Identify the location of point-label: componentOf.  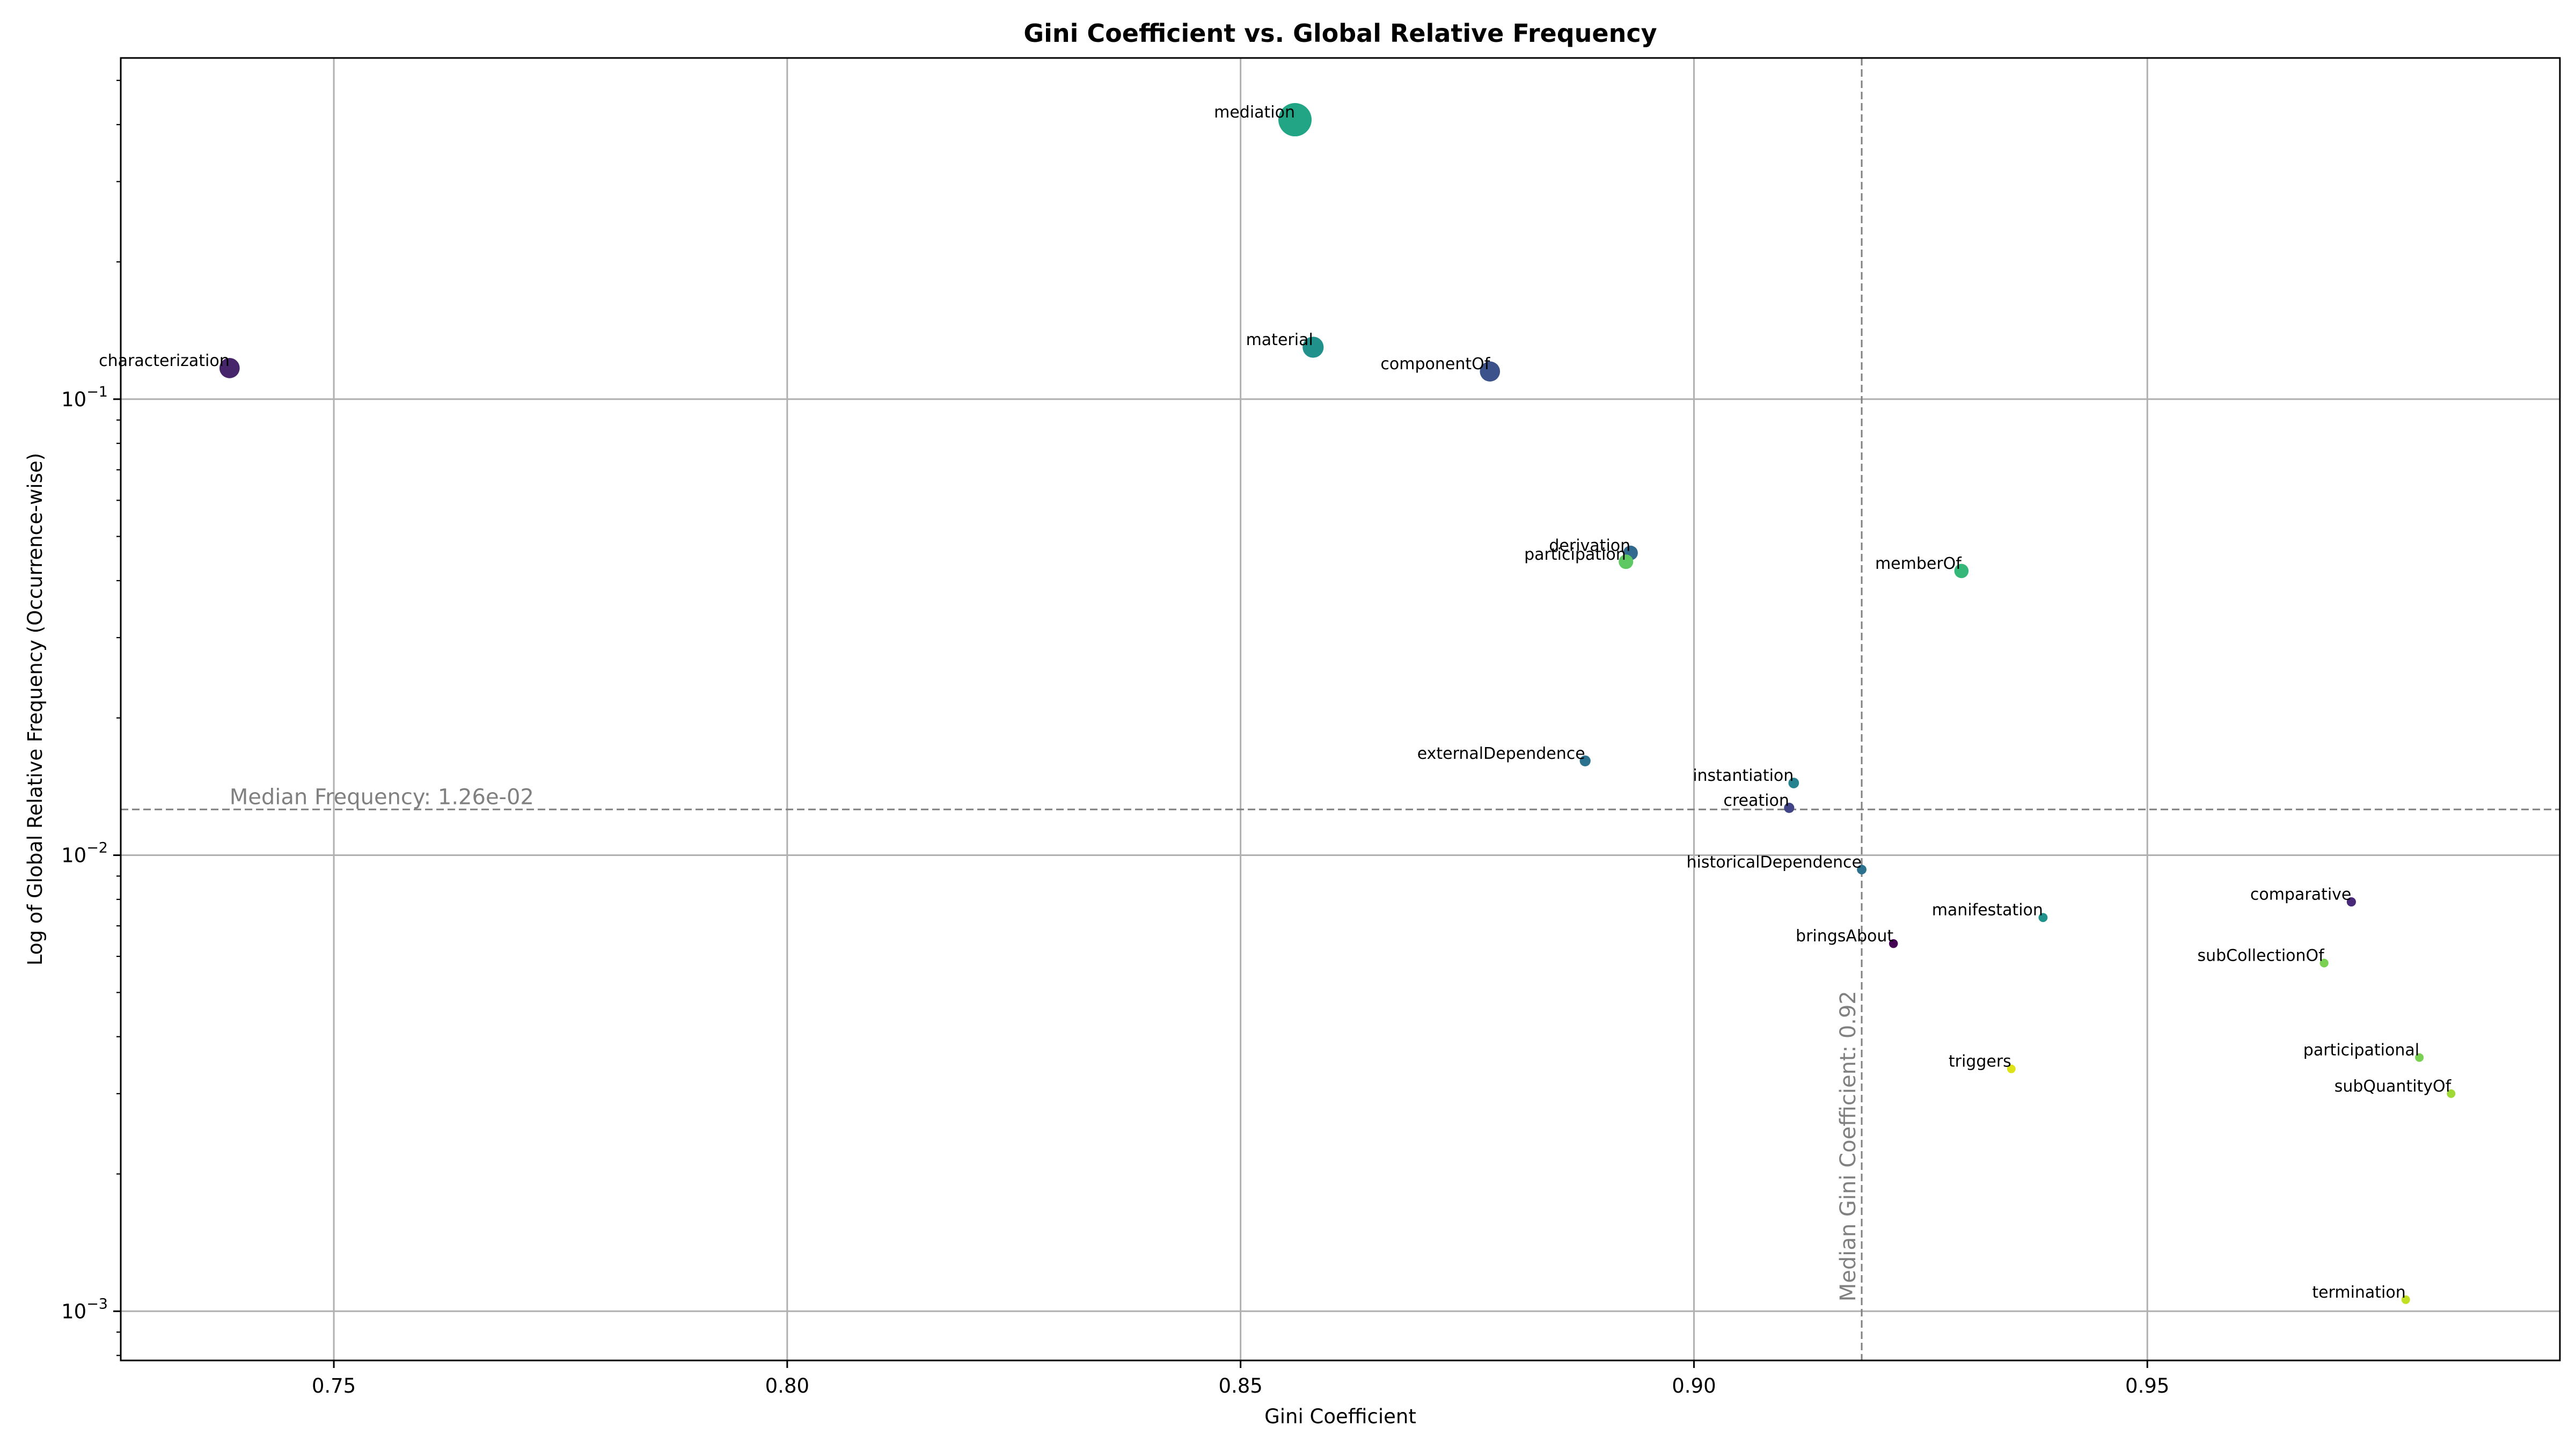
(1435, 364).